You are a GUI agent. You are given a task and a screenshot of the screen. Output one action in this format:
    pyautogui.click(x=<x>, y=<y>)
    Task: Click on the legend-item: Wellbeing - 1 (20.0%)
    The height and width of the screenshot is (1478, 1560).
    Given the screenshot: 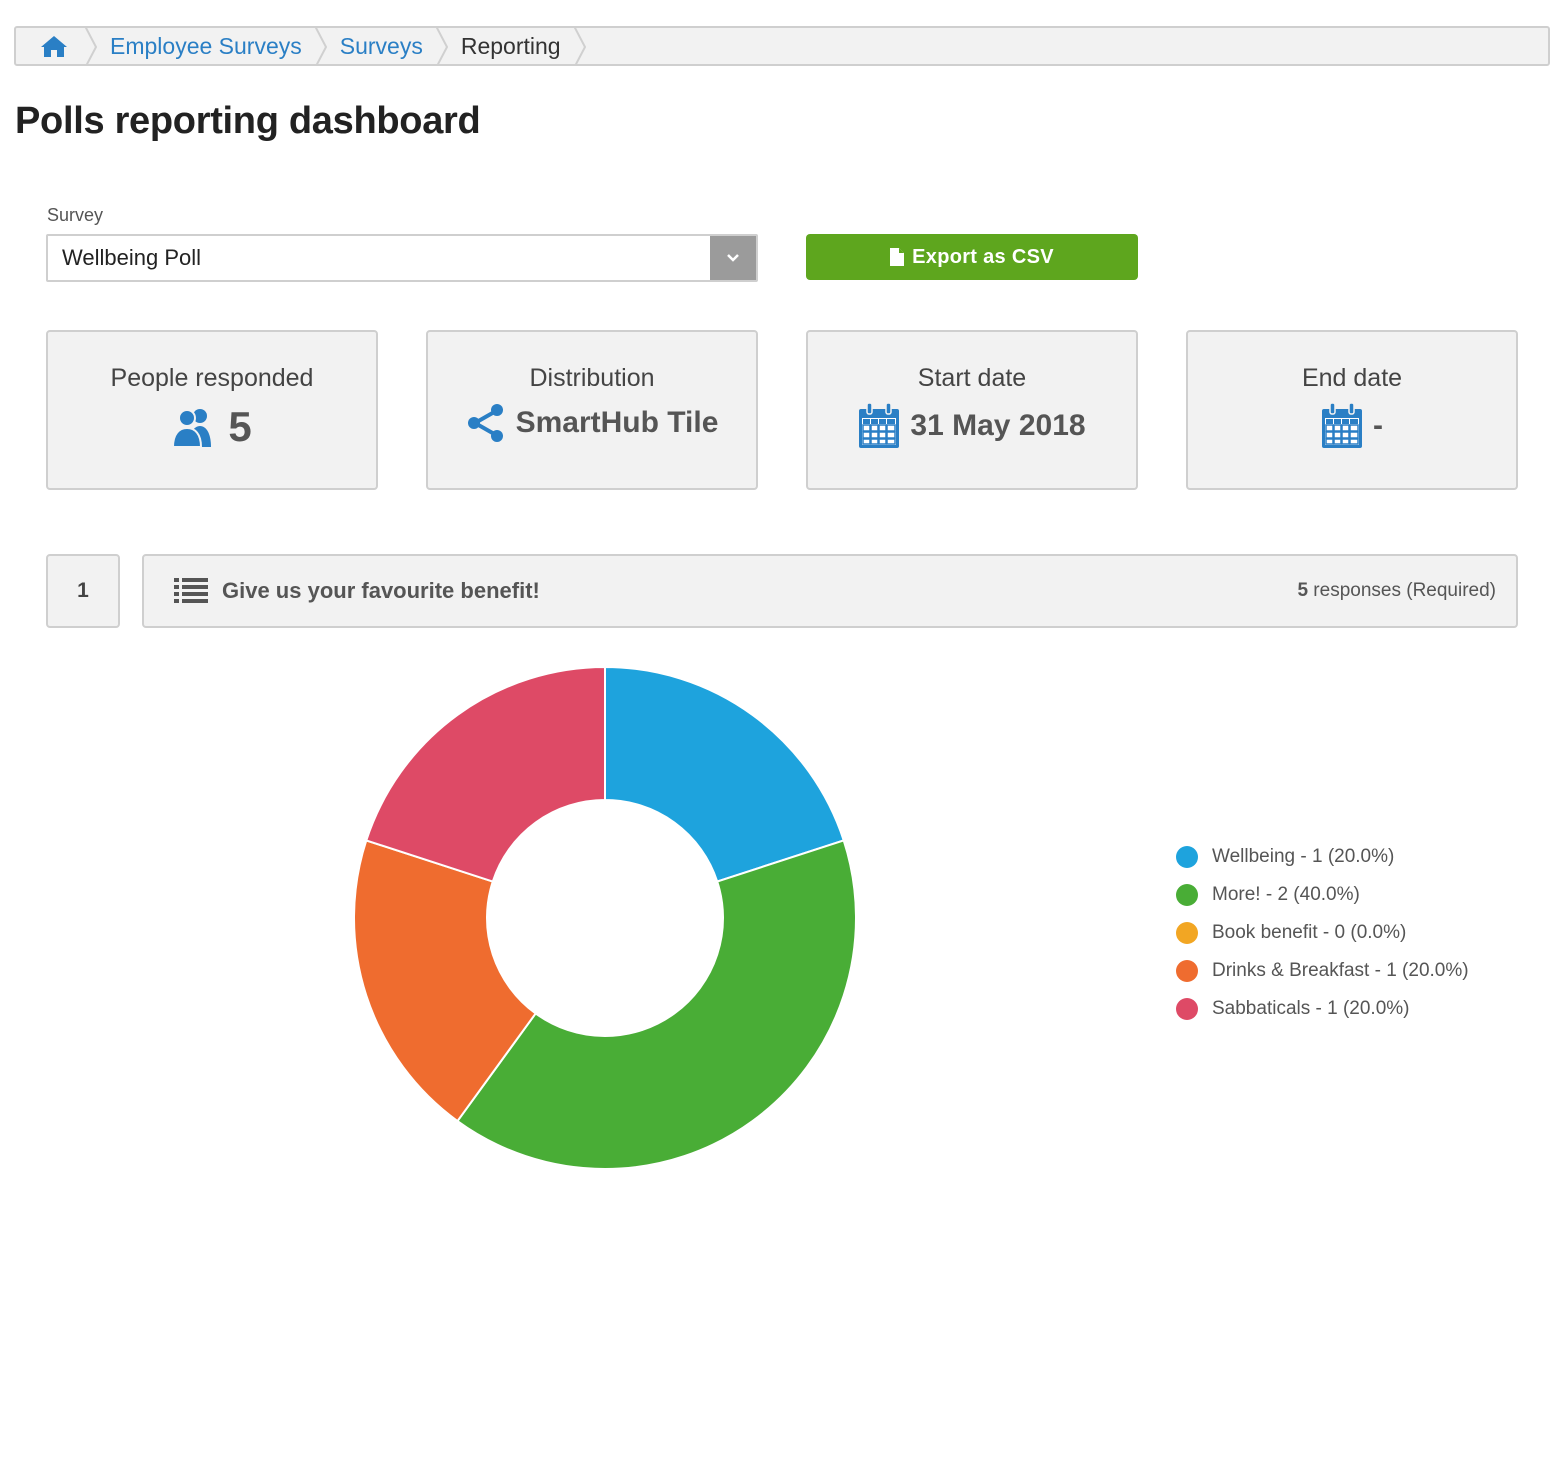 What is the action you would take?
    pyautogui.click(x=1322, y=857)
    